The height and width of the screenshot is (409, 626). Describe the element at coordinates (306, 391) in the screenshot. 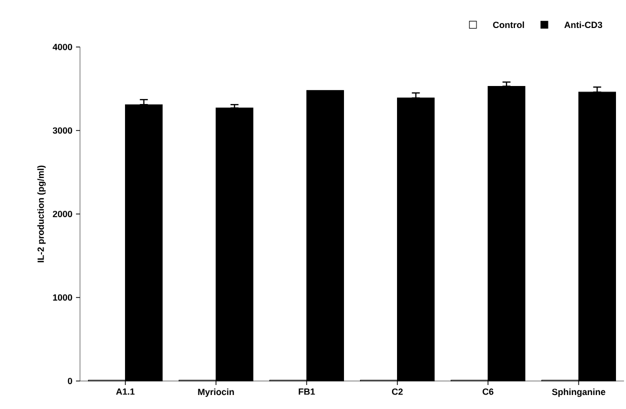

I see `x-tick-label: FB1` at that location.